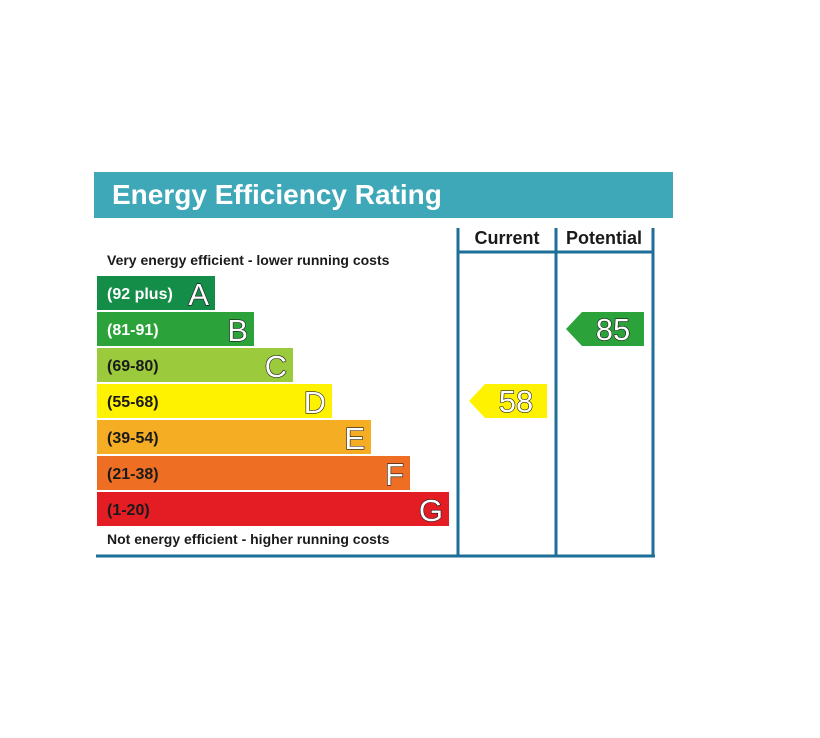 This screenshot has width=820, height=738. I want to click on band-bar-e, so click(234, 437).